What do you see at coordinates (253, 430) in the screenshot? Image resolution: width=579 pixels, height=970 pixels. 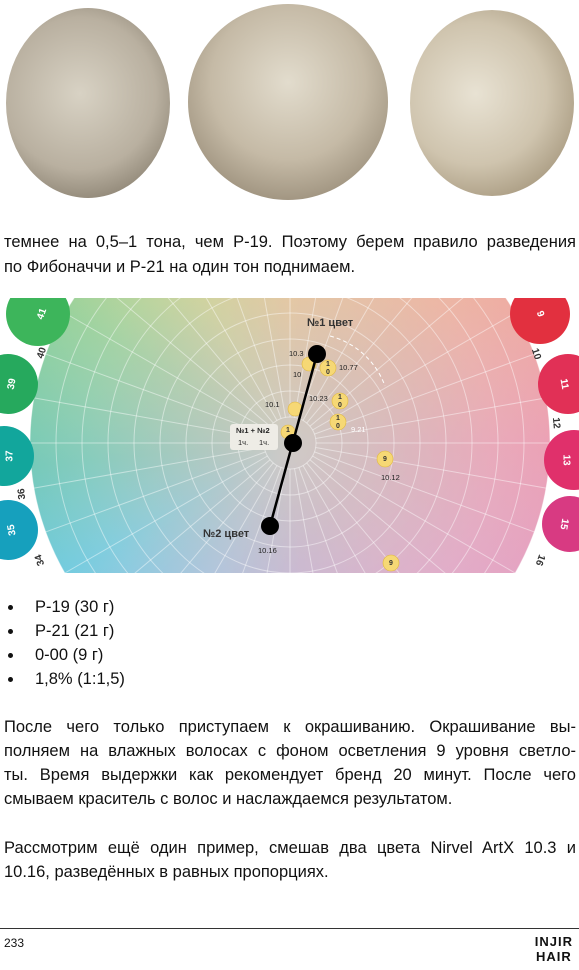 I see `mix-label: №1 + №2` at bounding box center [253, 430].